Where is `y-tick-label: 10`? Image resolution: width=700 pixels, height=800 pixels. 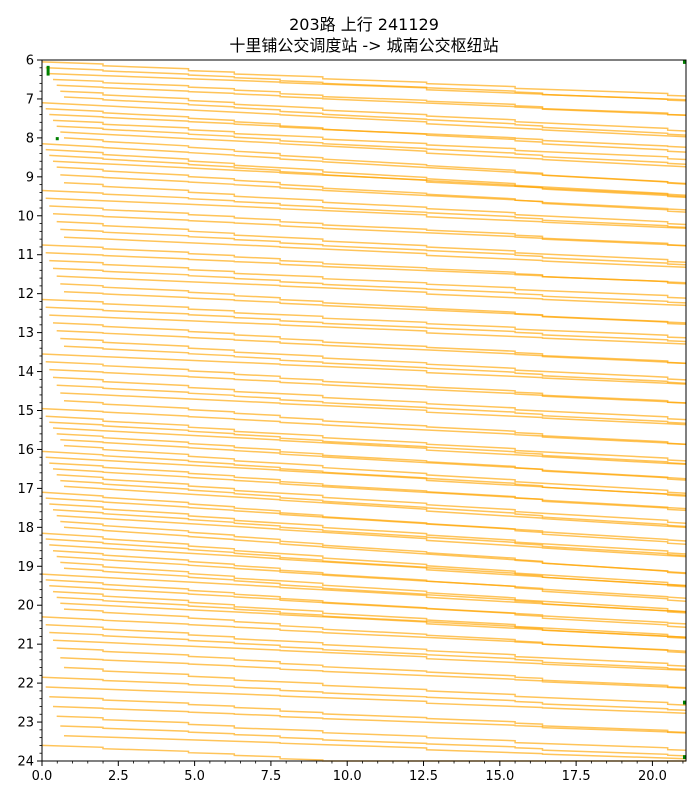 y-tick-label: 10 is located at coordinates (25, 216).